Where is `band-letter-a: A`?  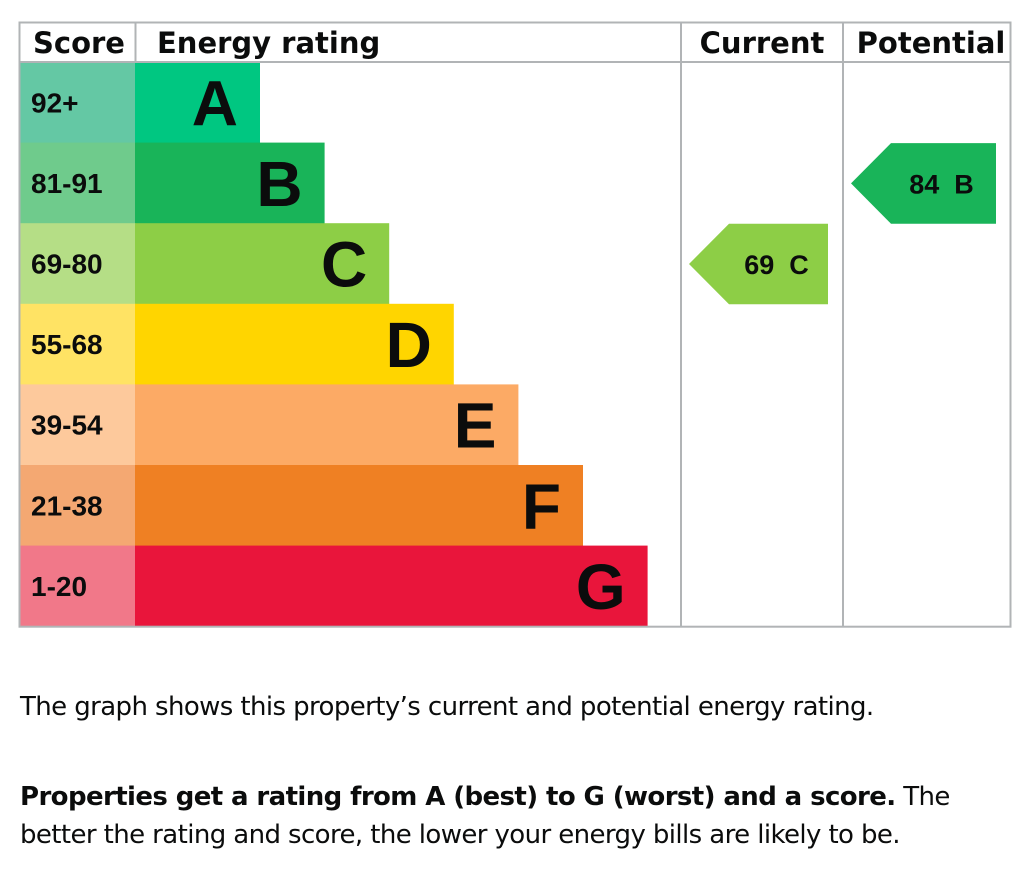
band-letter-a: A is located at coordinates (215, 103).